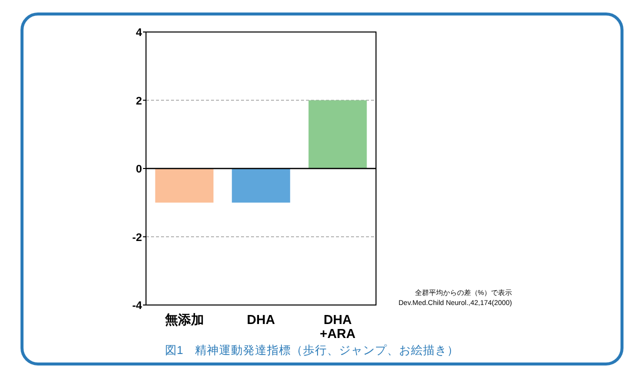 The height and width of the screenshot is (380, 641). Describe the element at coordinates (139, 101) in the screenshot. I see `y-tick-label: 2` at that location.